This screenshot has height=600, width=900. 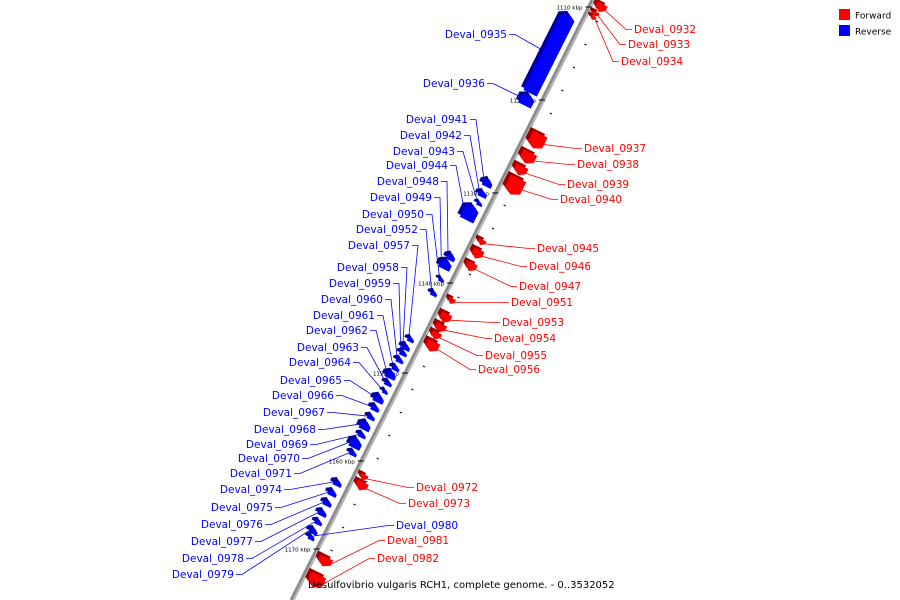 I want to click on gene-label: Deval_0935, so click(x=476, y=35).